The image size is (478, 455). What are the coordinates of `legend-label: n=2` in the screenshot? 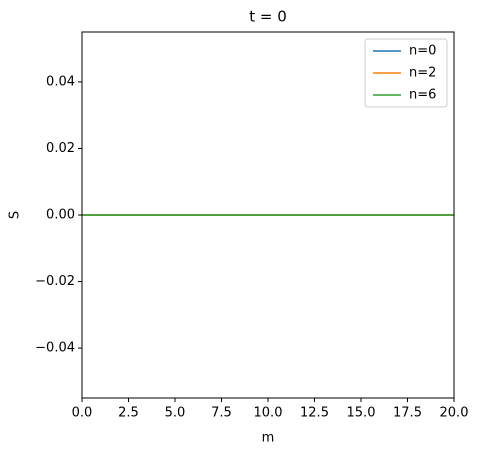 It's located at (422, 73).